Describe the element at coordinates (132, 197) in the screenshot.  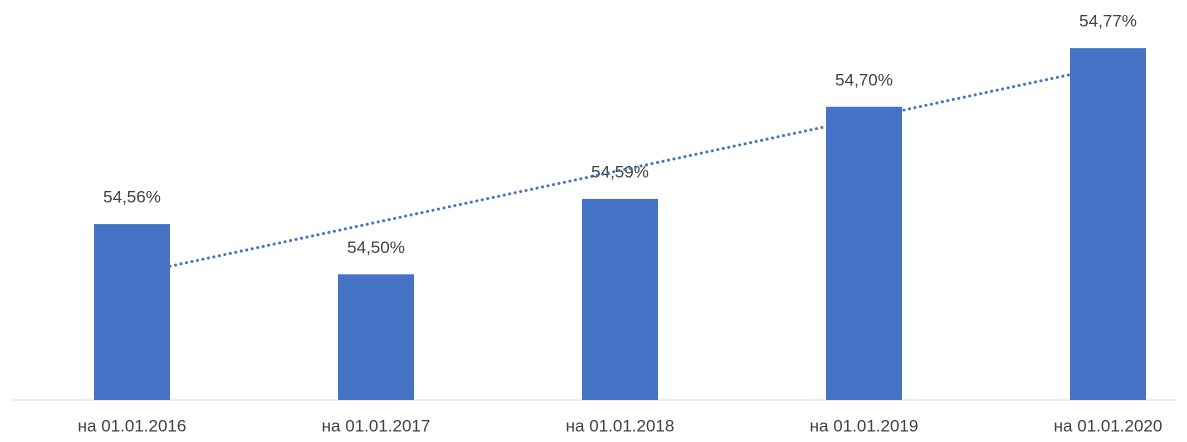
I see `data-label: 54,56%` at that location.